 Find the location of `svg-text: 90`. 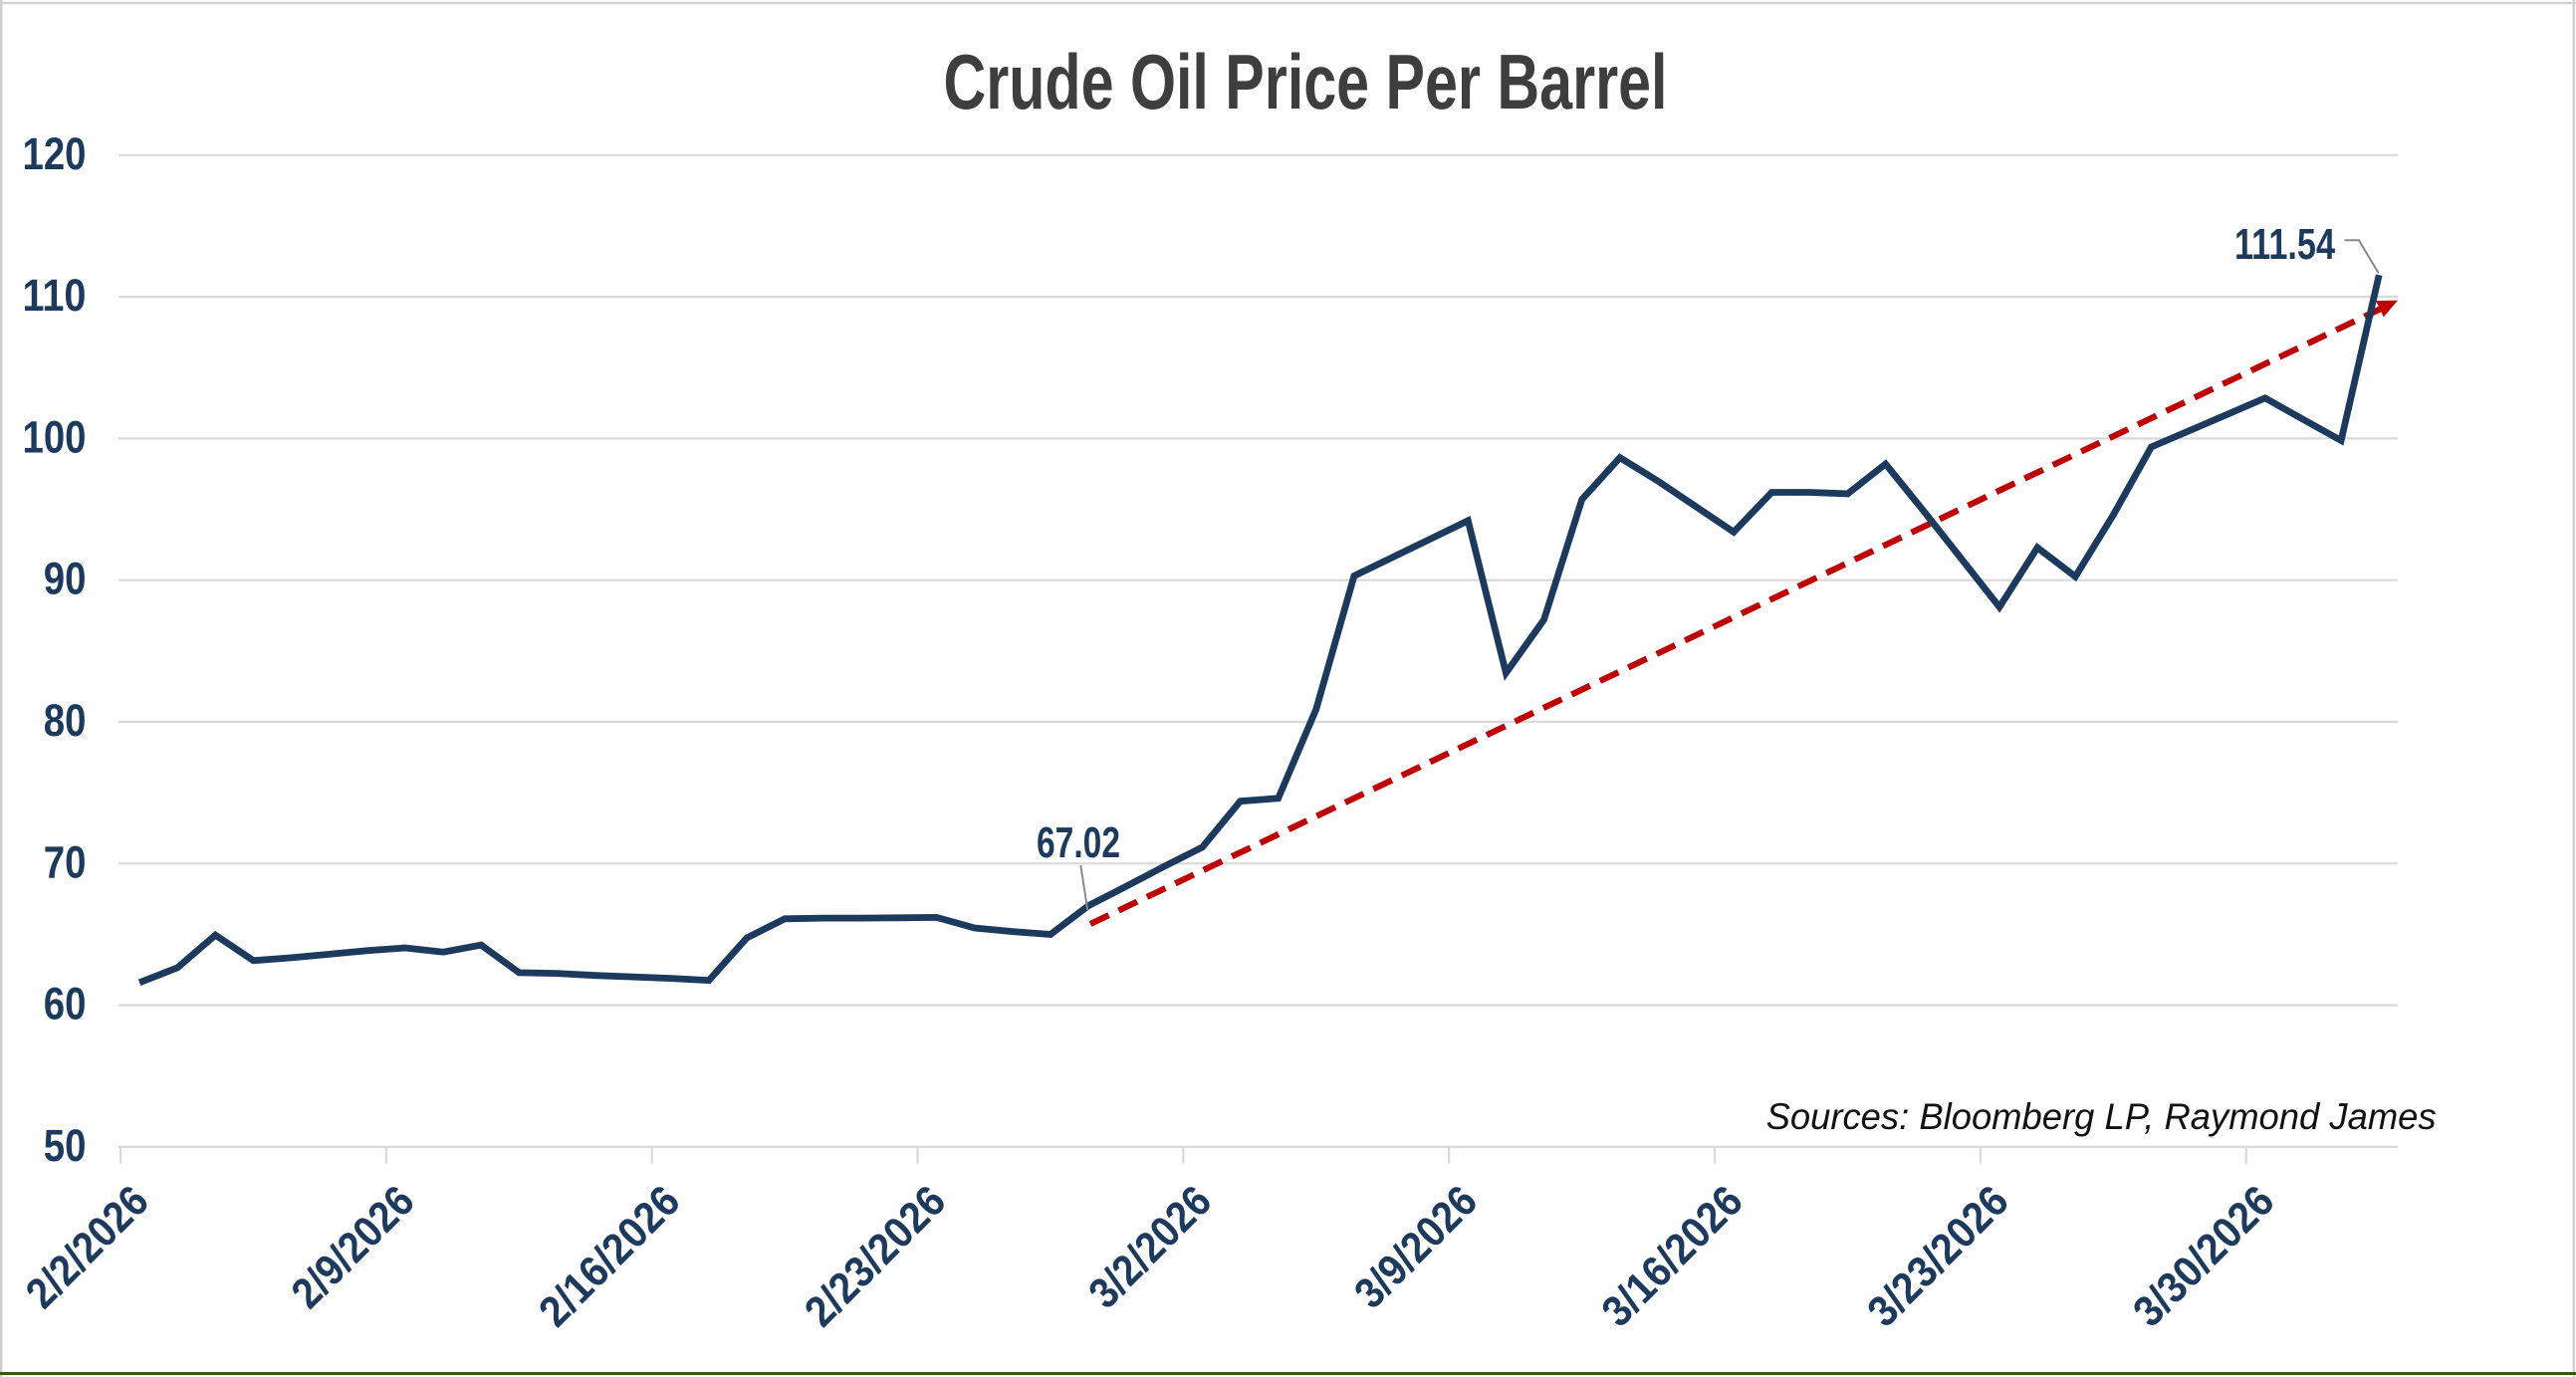

svg-text: 90 is located at coordinates (65, 579).